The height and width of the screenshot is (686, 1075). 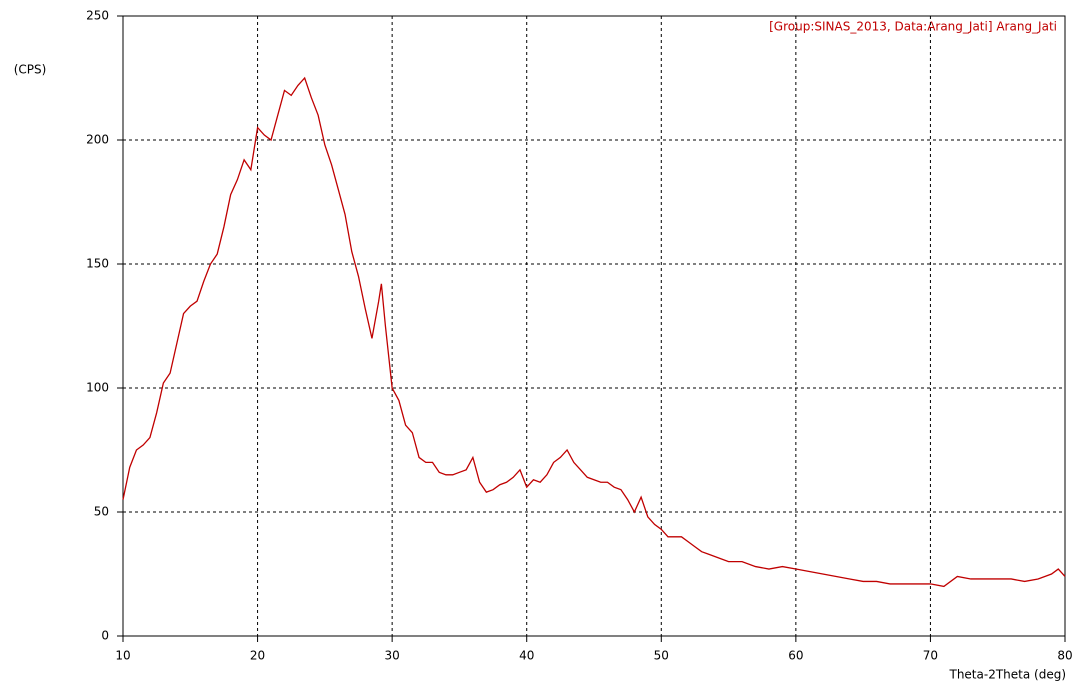 I want to click on x-tick-label: 40, so click(x=526, y=656).